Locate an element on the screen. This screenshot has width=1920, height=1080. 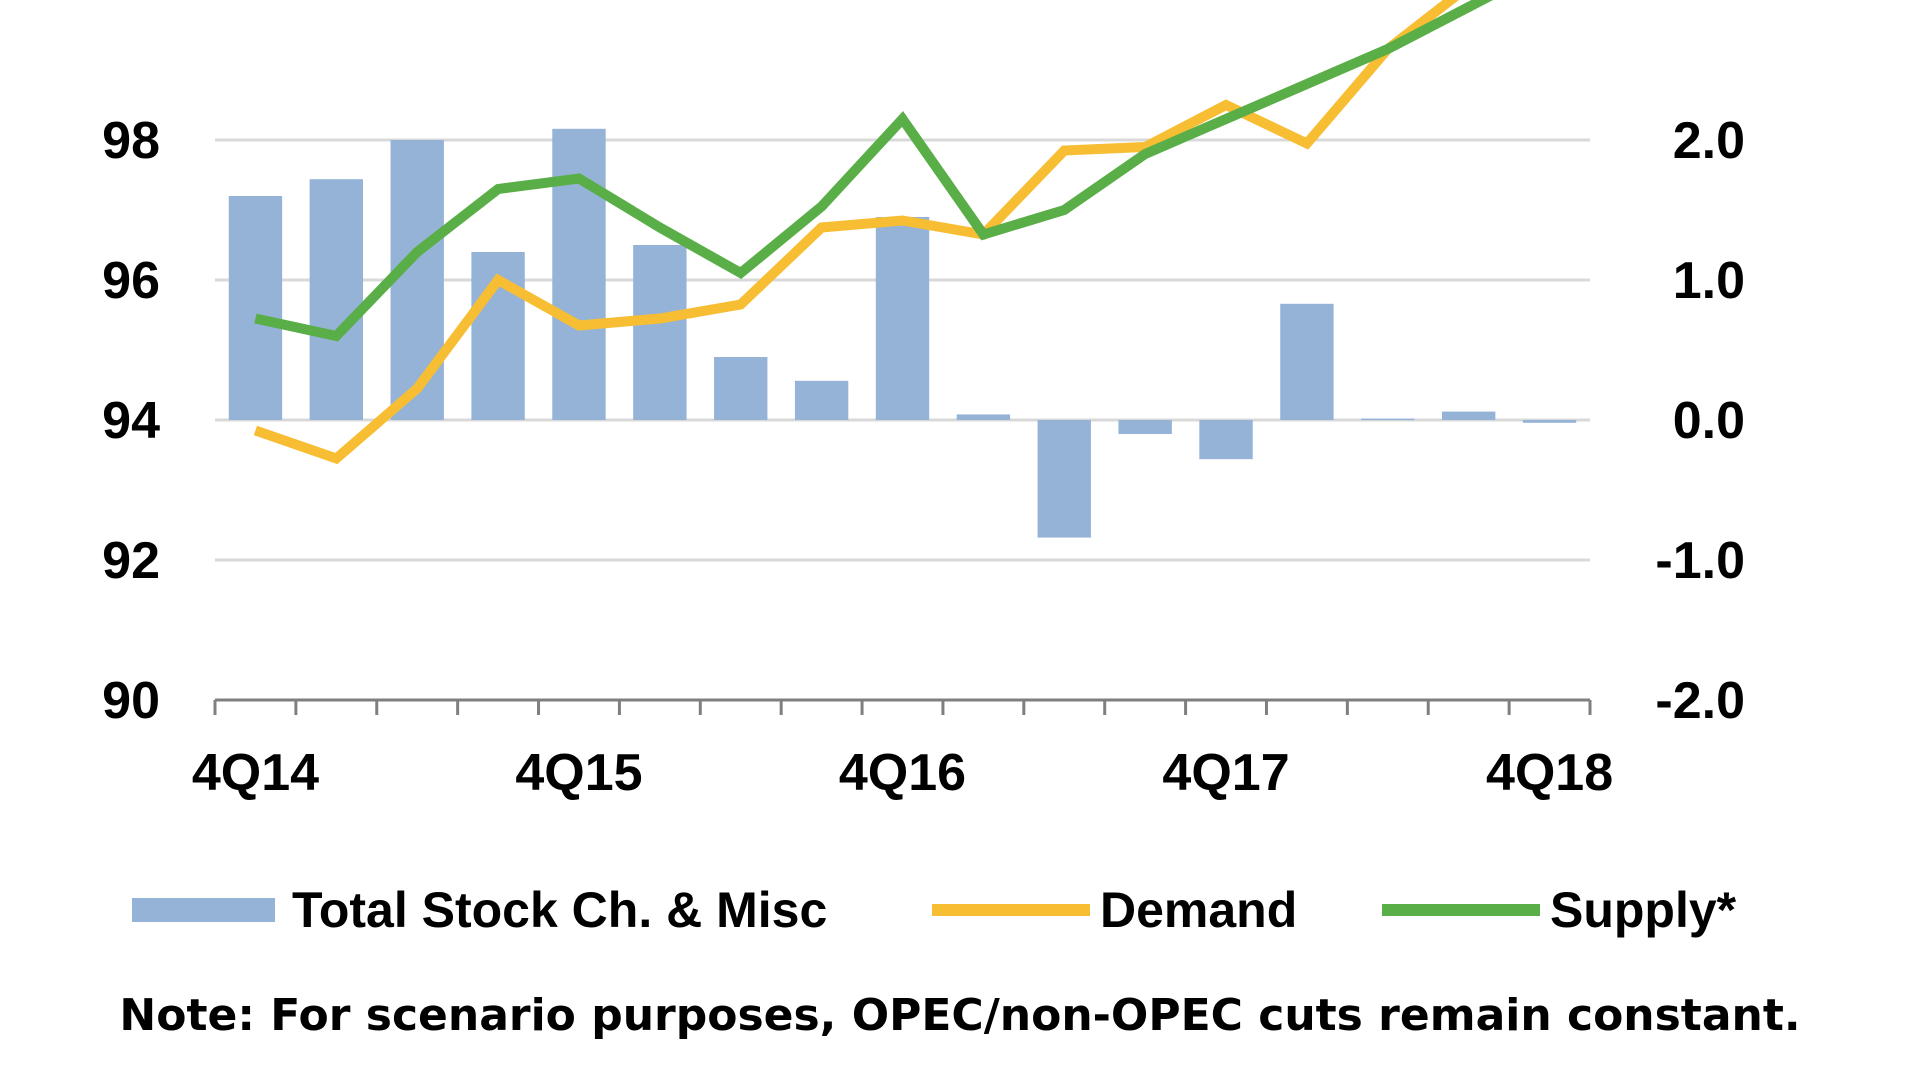
x-tick-label-4Q15: 4Q15 is located at coordinates (578, 773).